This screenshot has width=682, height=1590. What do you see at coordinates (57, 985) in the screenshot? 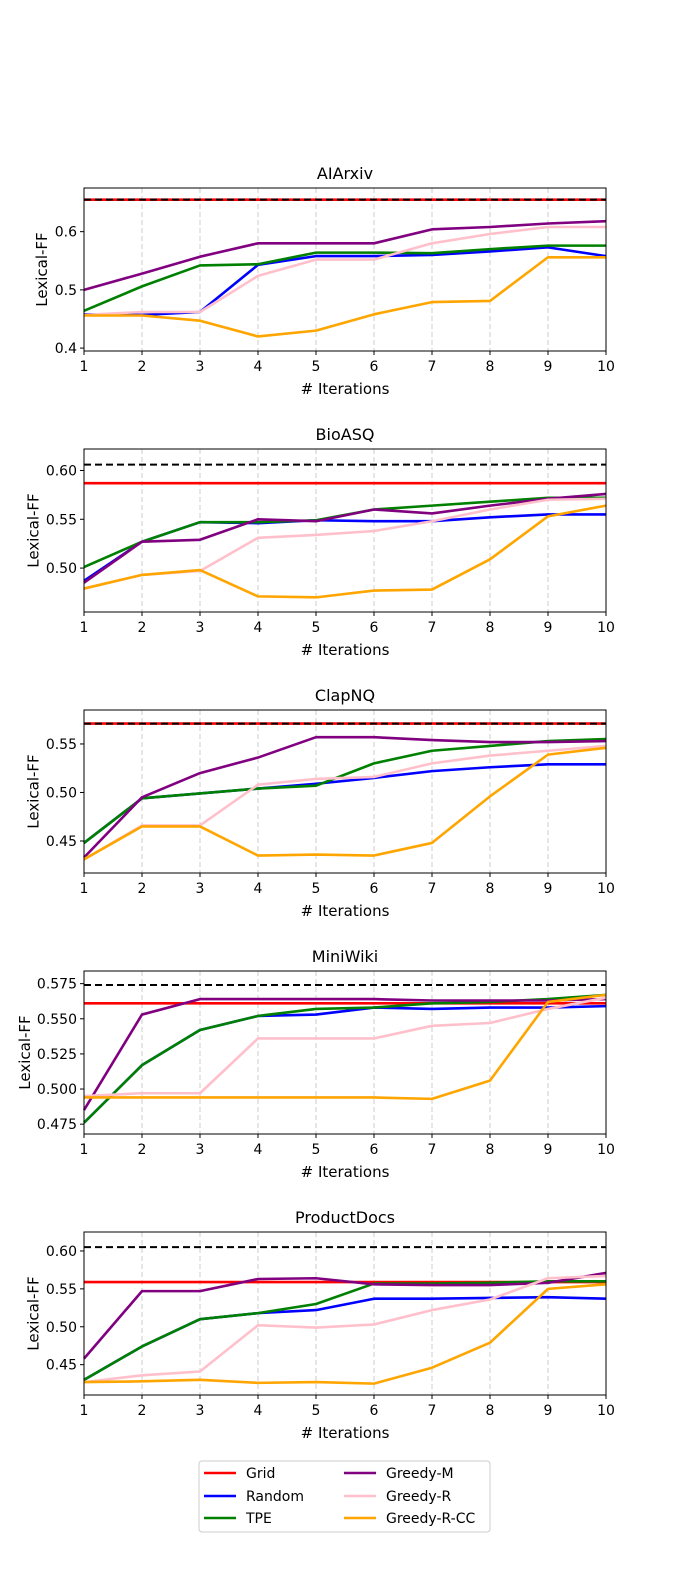
I see `y-tick-label: 0.575` at bounding box center [57, 985].